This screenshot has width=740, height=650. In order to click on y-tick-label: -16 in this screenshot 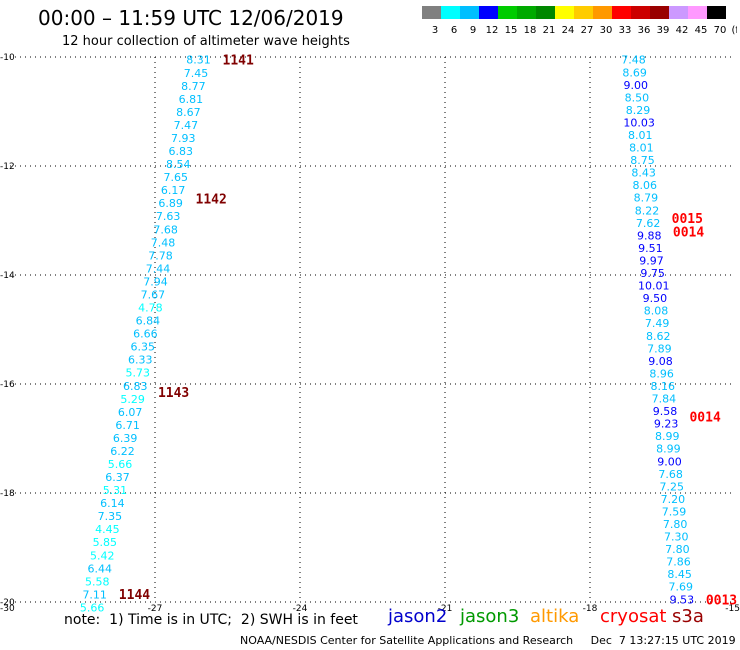, I will do `click(7, 385)`.